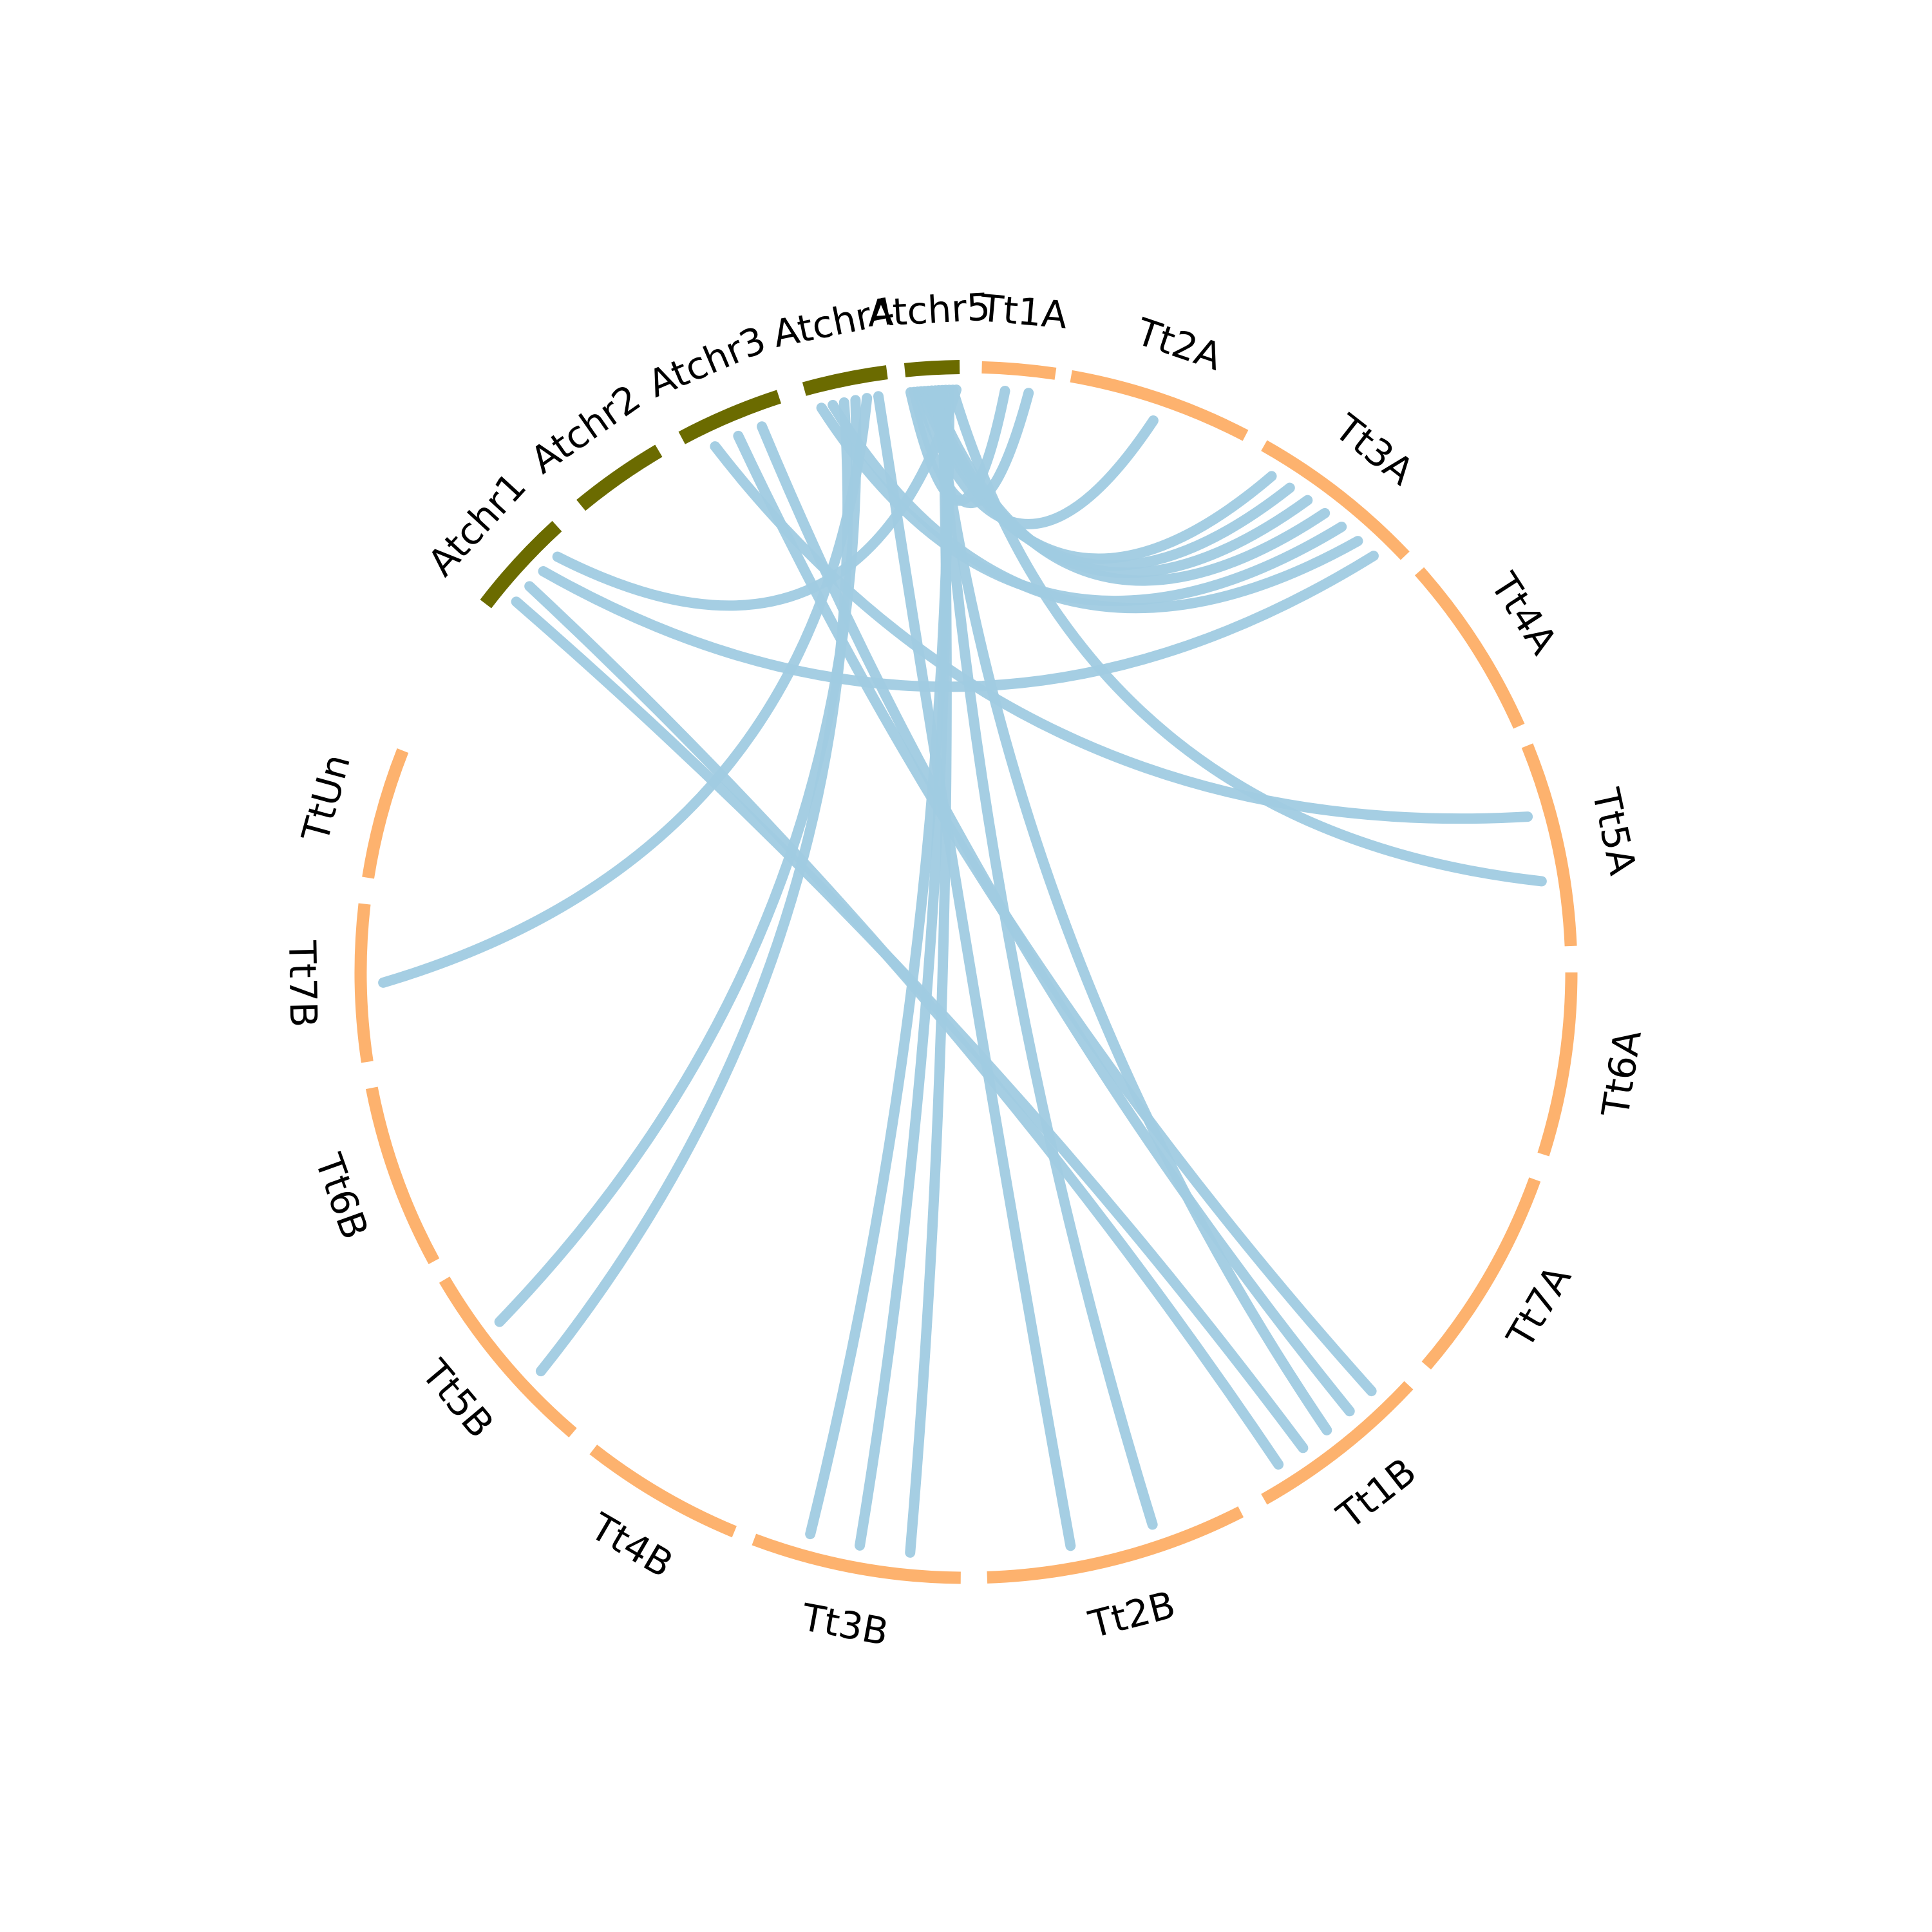 This screenshot has height=1932, width=1932. What do you see at coordinates (364, 983) in the screenshot?
I see `segment-Tt7B` at bounding box center [364, 983].